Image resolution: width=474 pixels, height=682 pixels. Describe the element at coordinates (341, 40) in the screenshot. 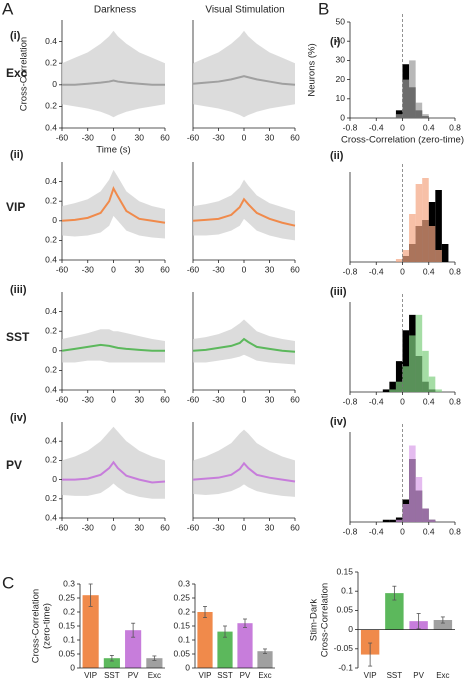

I see `y-tick-label: 40` at that location.